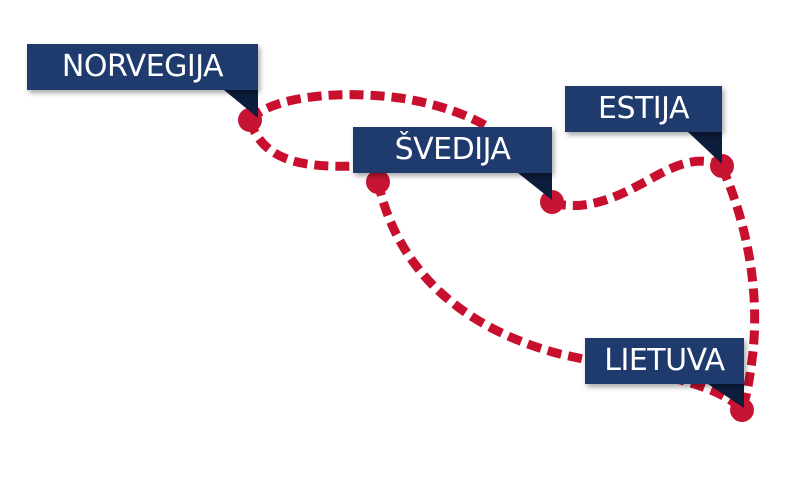  What do you see at coordinates (378, 182) in the screenshot?
I see `stop-dot-svedija` at bounding box center [378, 182].